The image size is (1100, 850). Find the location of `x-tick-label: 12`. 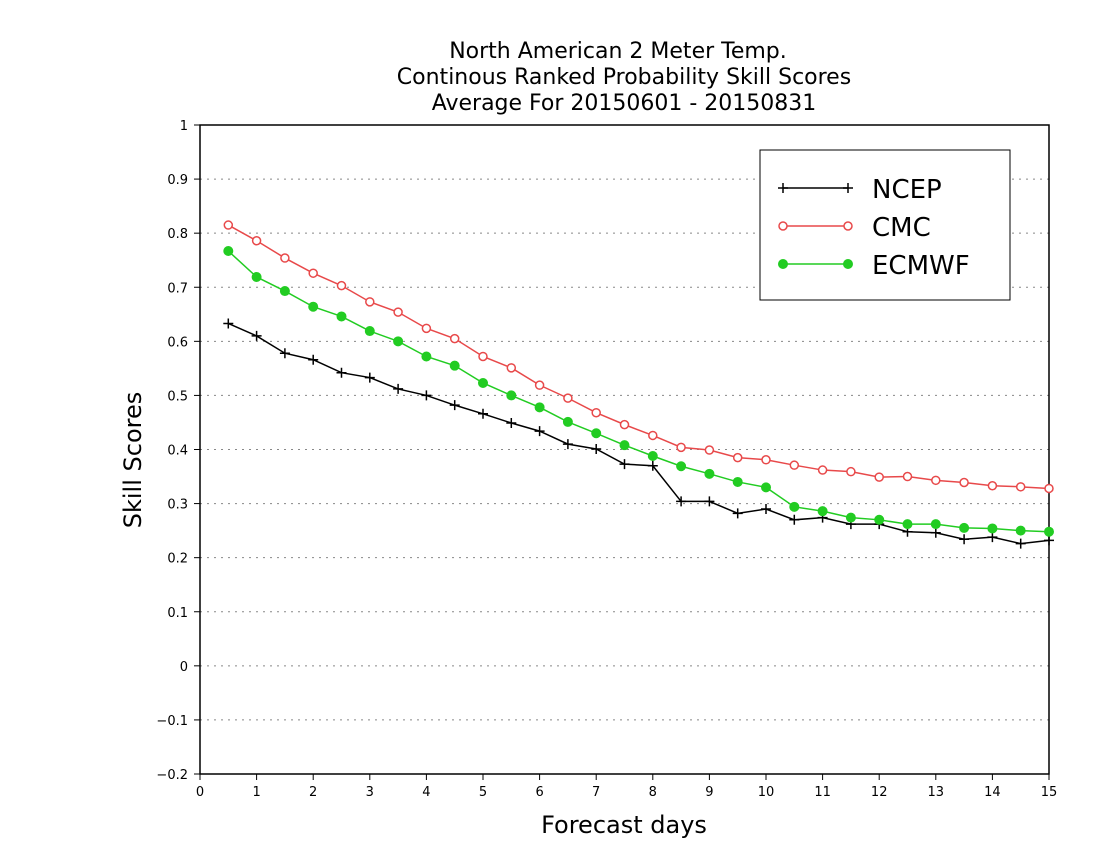

x-tick-label: 12 is located at coordinates (879, 792).